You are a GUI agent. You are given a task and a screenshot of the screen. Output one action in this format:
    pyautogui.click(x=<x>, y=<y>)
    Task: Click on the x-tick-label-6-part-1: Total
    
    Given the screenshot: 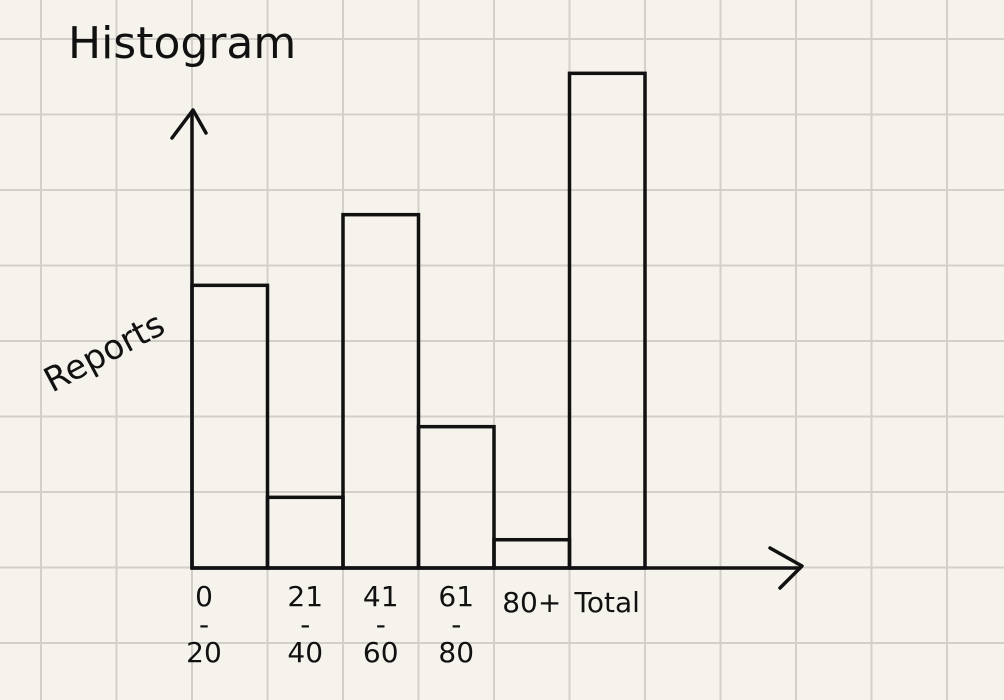 What is the action you would take?
    pyautogui.click(x=607, y=602)
    